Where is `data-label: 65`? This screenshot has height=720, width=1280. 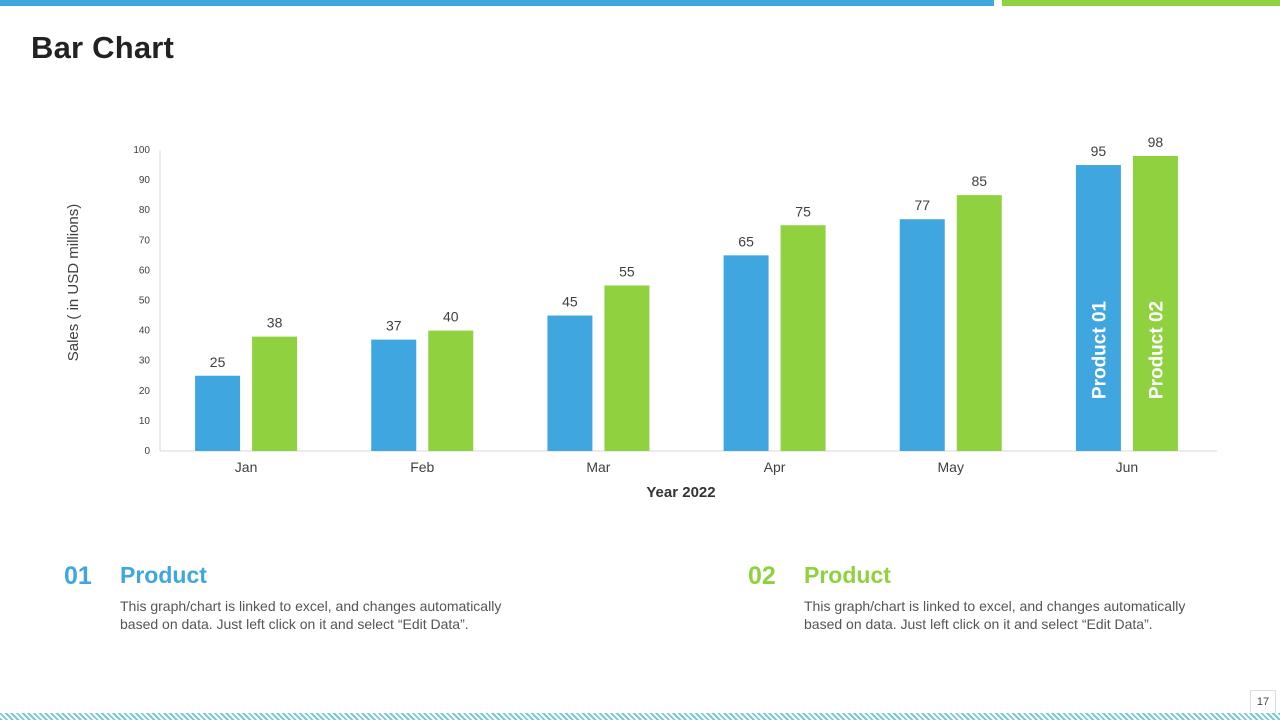
data-label: 65 is located at coordinates (746, 241).